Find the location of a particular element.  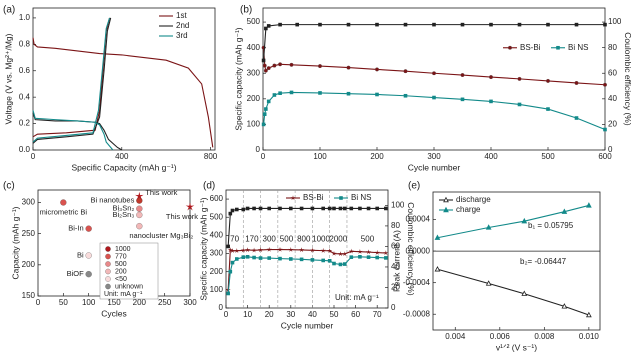

size-legend-label: 1000 is located at coordinates (123, 249).